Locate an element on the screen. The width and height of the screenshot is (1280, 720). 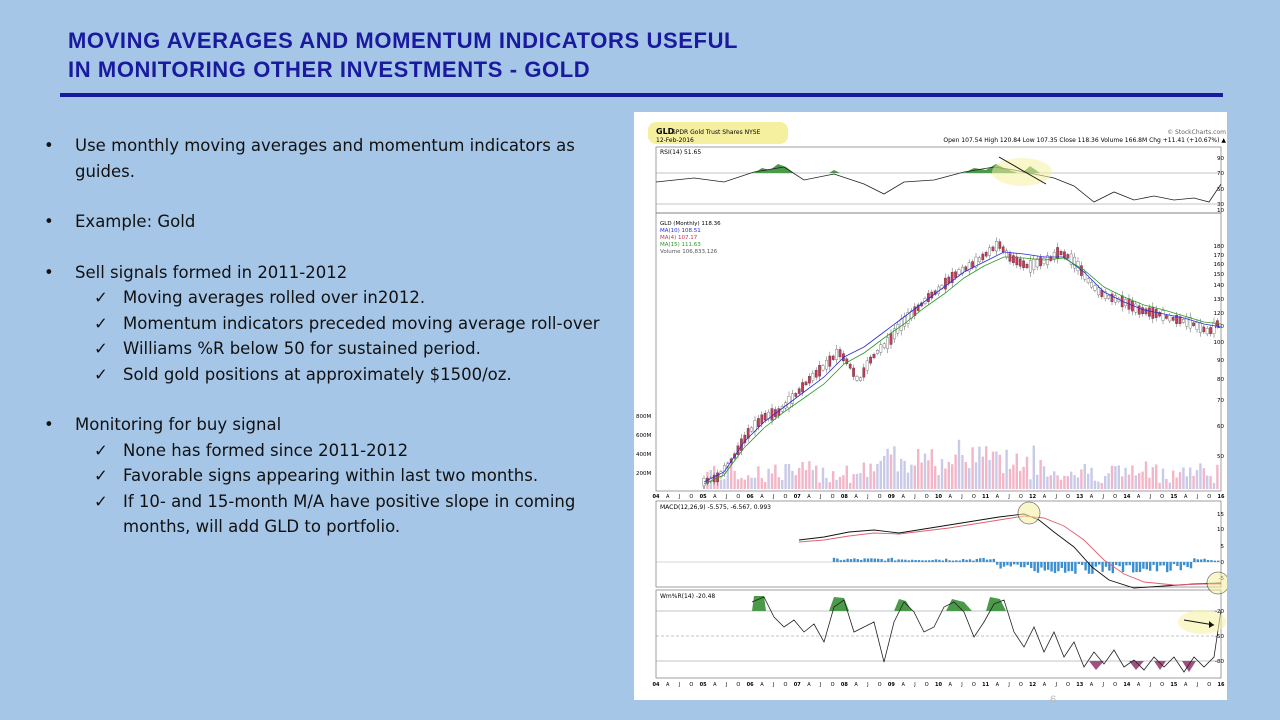
macd-signal-line is located at coordinates (1009, 550).